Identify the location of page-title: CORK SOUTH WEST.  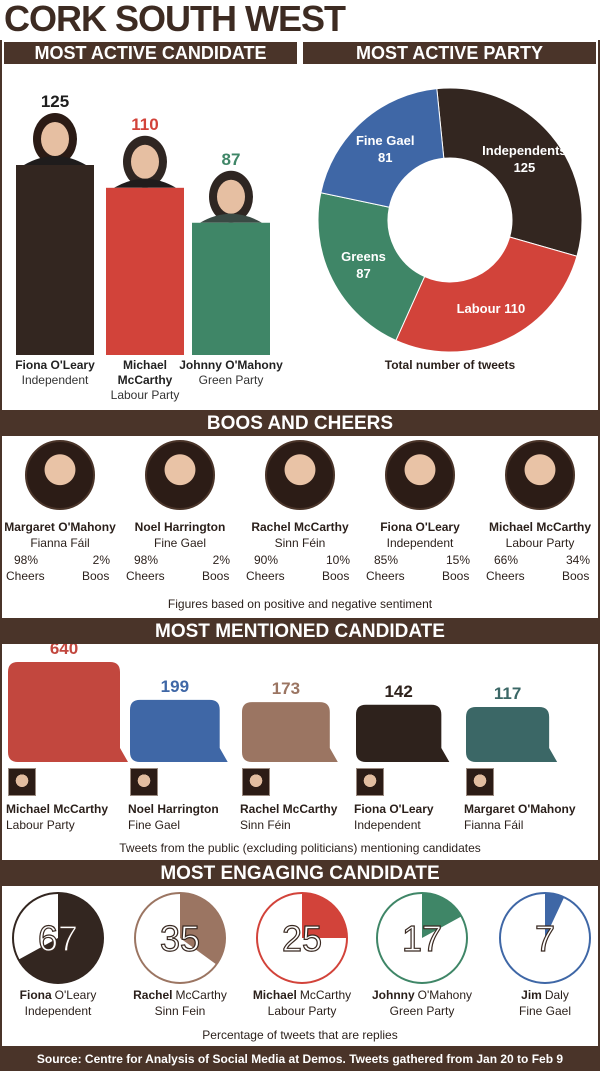
(175, 19).